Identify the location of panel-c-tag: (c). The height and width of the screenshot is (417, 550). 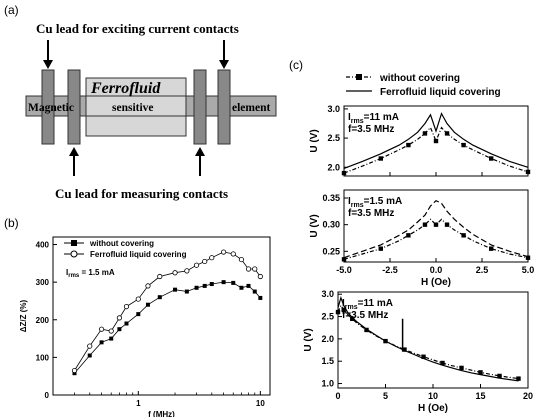
(296, 65).